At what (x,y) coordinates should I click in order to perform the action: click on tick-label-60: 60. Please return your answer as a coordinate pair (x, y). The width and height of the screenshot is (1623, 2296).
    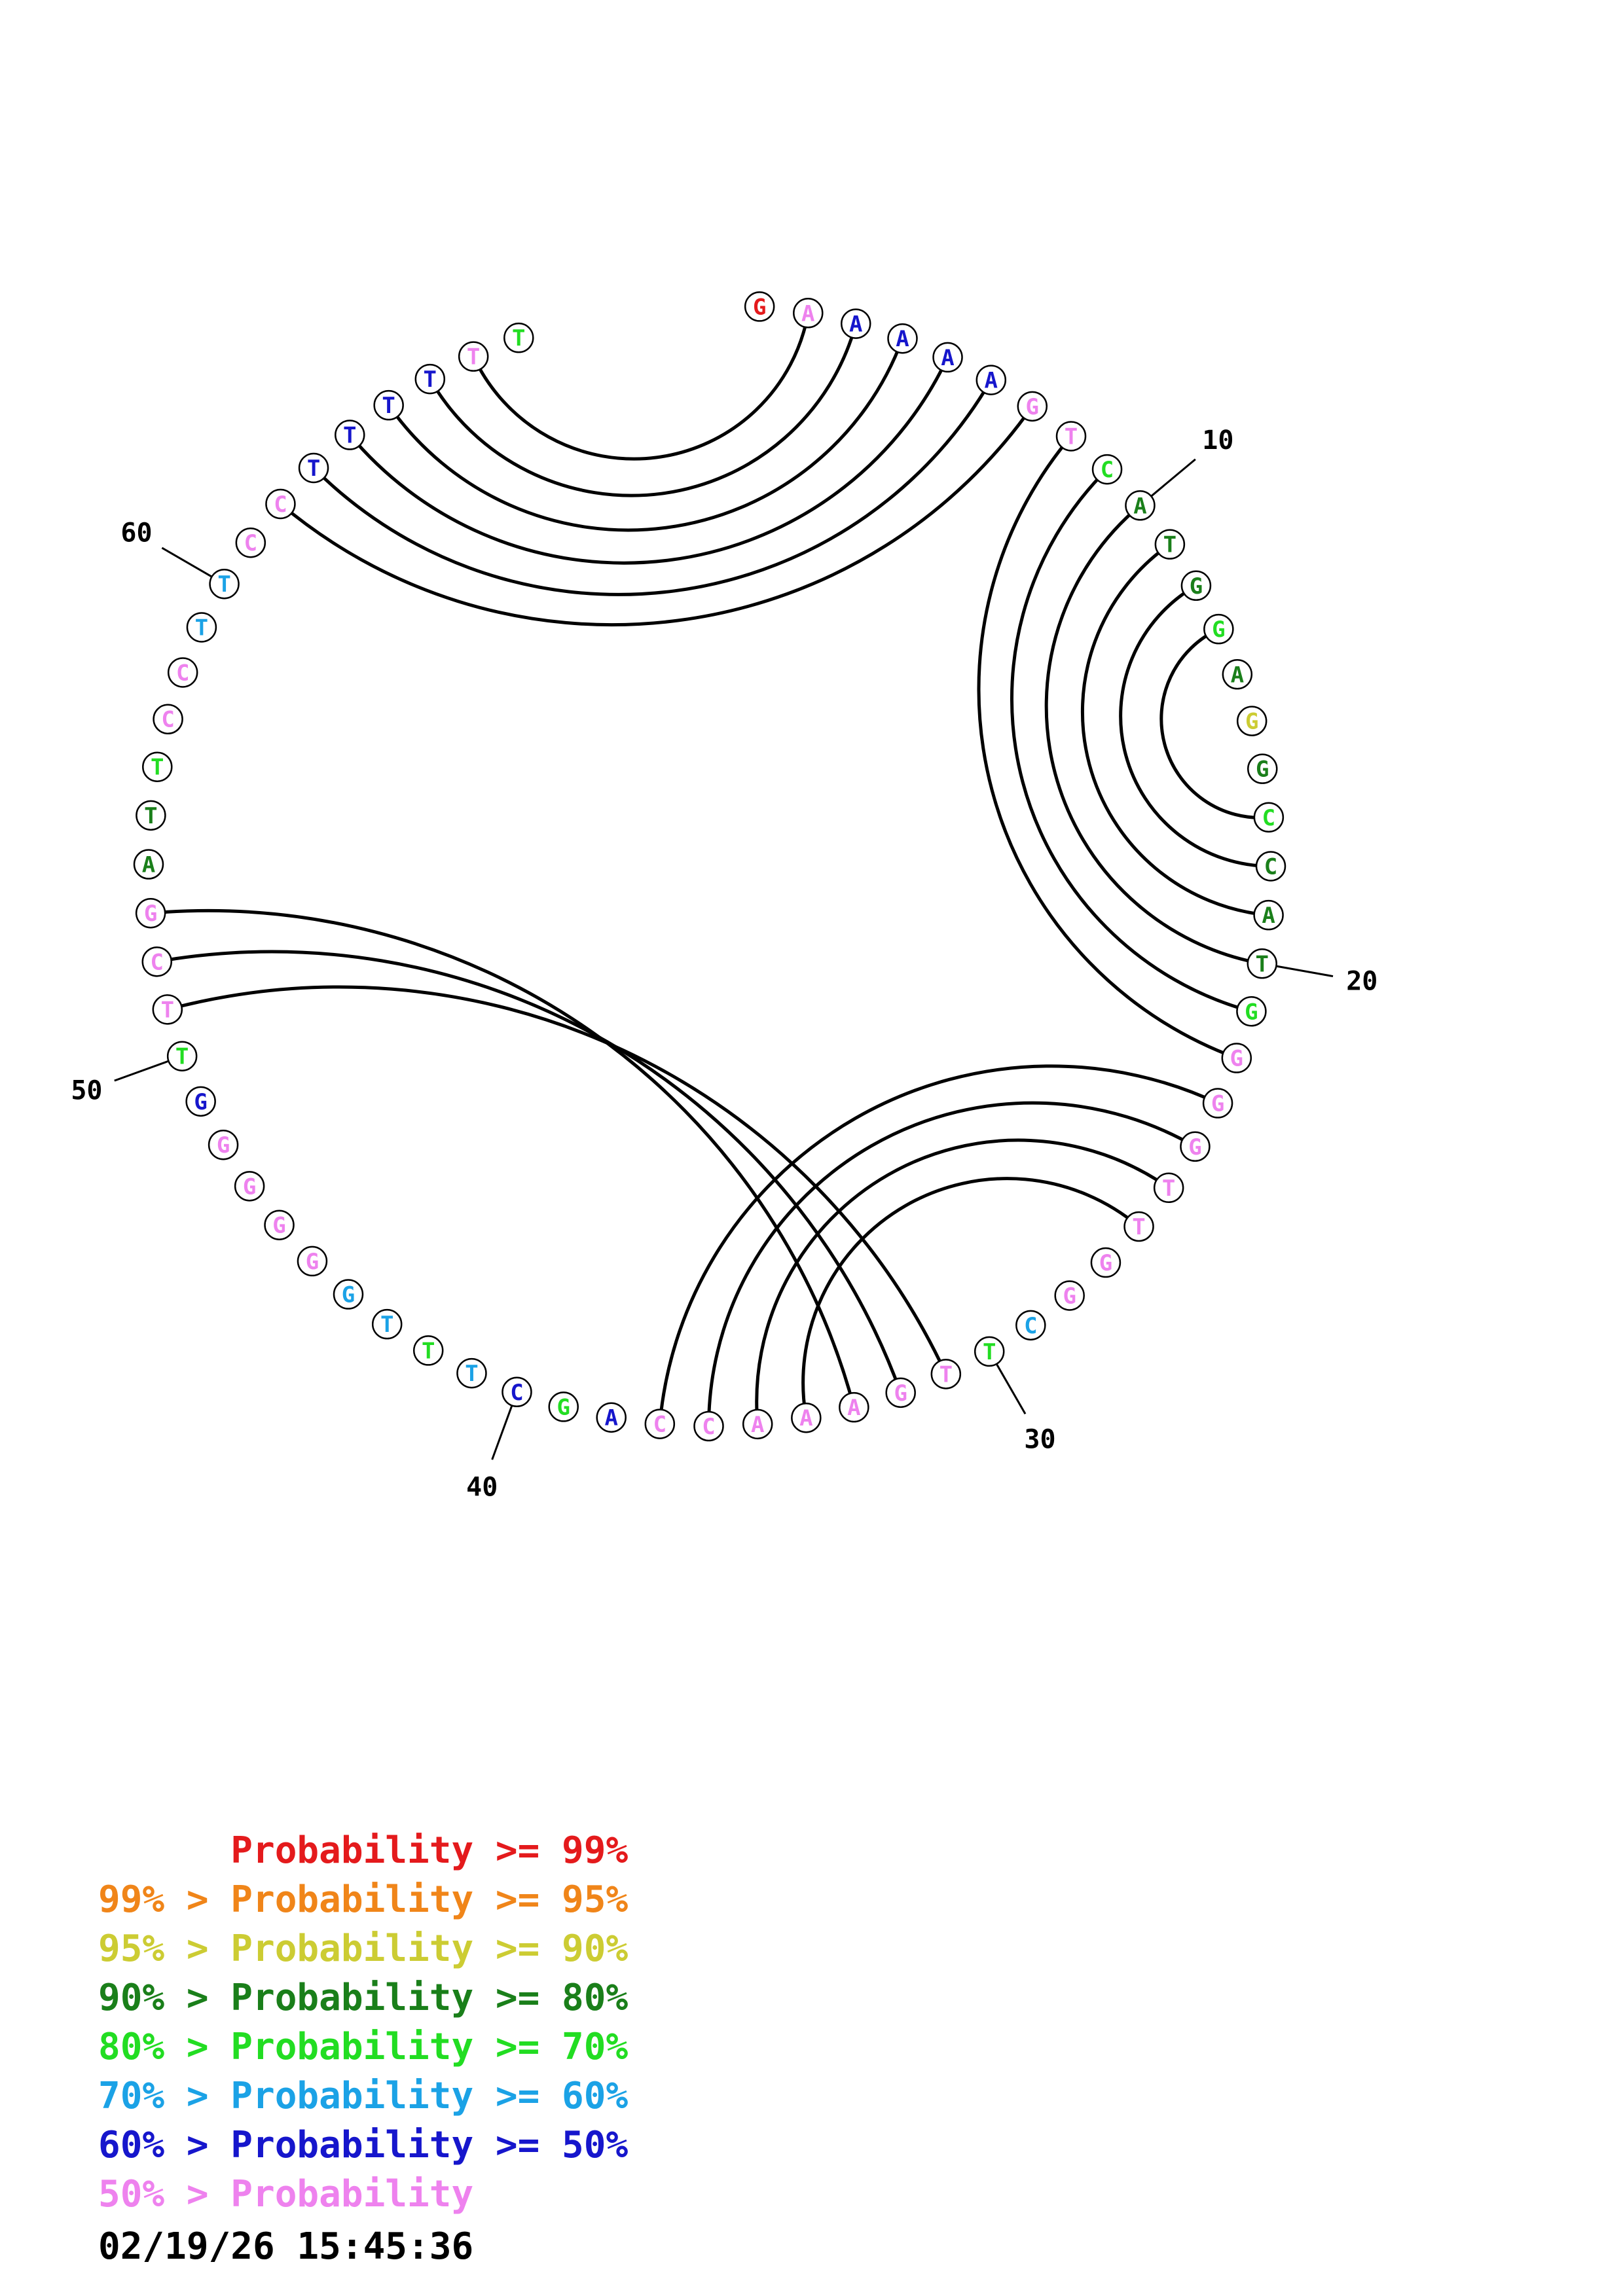
    Looking at the image, I should click on (136, 533).